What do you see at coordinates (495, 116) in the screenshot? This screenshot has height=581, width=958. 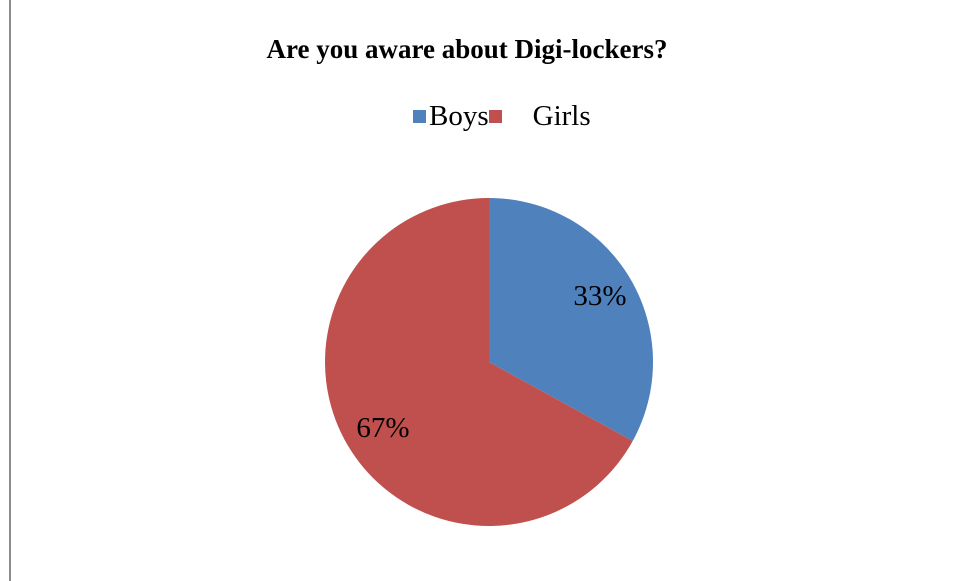 I see `legend-swatch-girls` at bounding box center [495, 116].